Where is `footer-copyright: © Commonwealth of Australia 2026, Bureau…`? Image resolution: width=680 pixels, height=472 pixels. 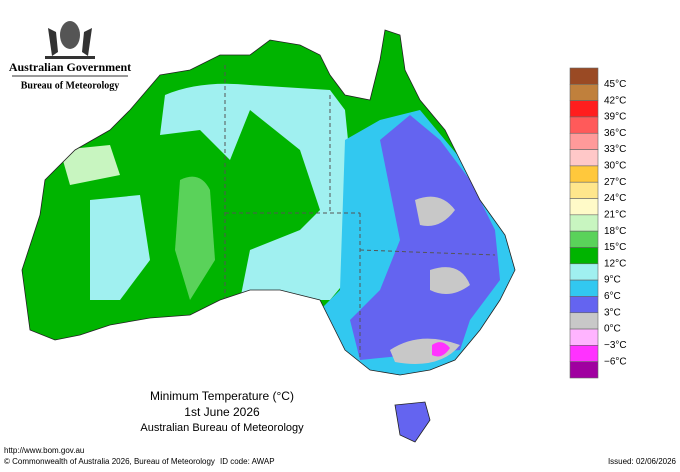
footer-copyright: © Commonwealth of Australia 2026, Bureau… is located at coordinates (109, 461).